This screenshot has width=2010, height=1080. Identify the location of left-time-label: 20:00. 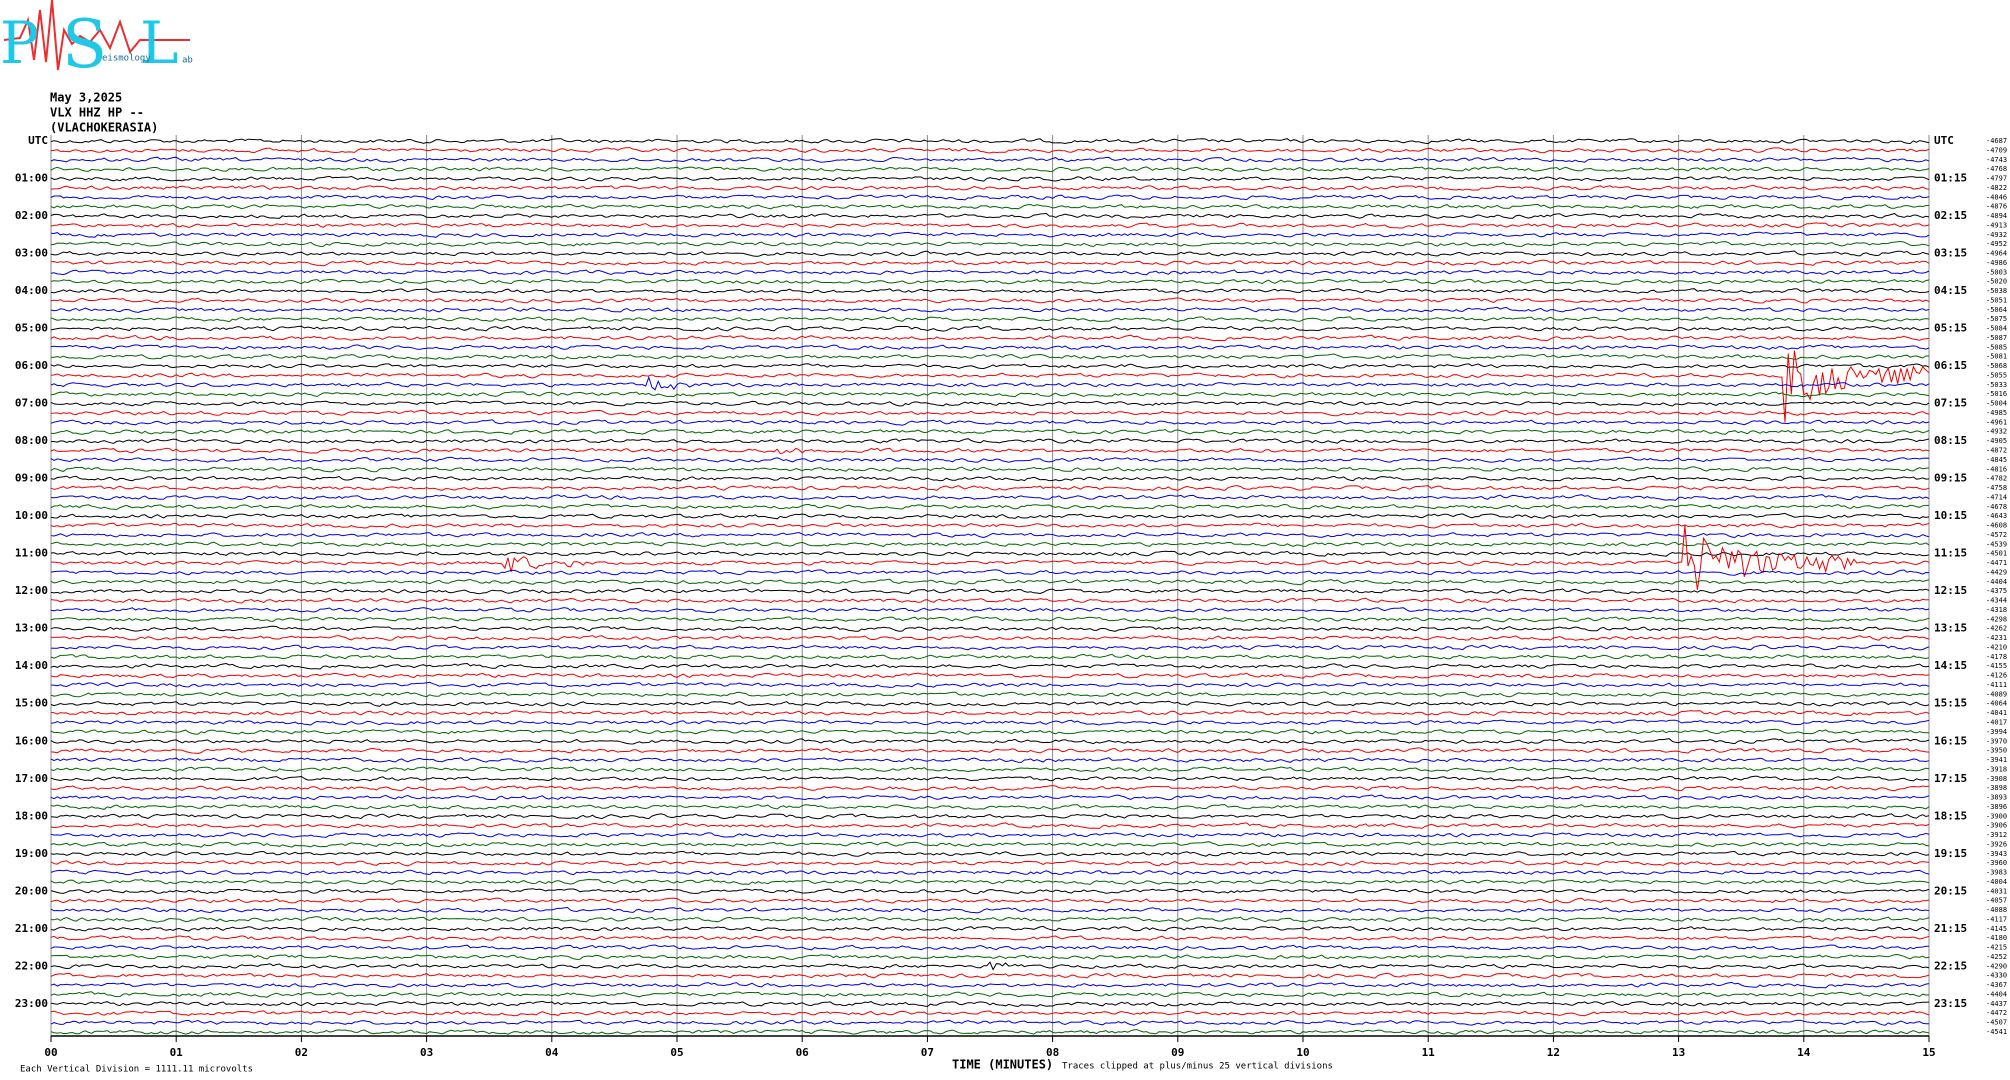
(31, 890).